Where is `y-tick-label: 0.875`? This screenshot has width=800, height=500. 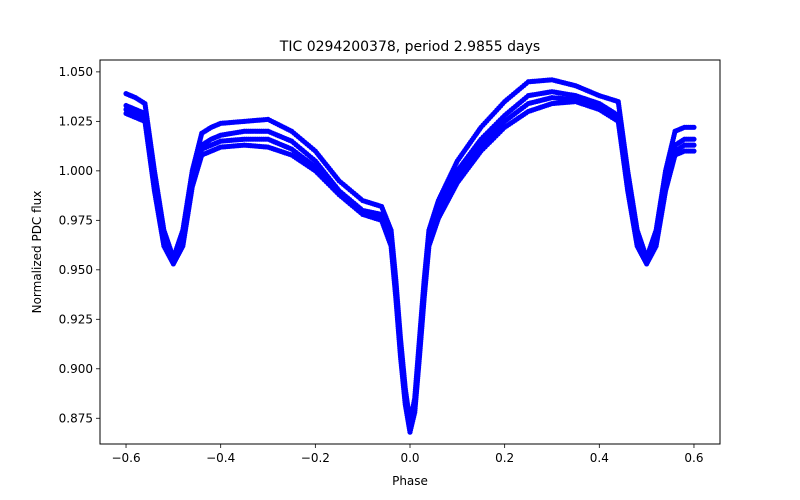 y-tick-label: 0.875 is located at coordinates (76, 418).